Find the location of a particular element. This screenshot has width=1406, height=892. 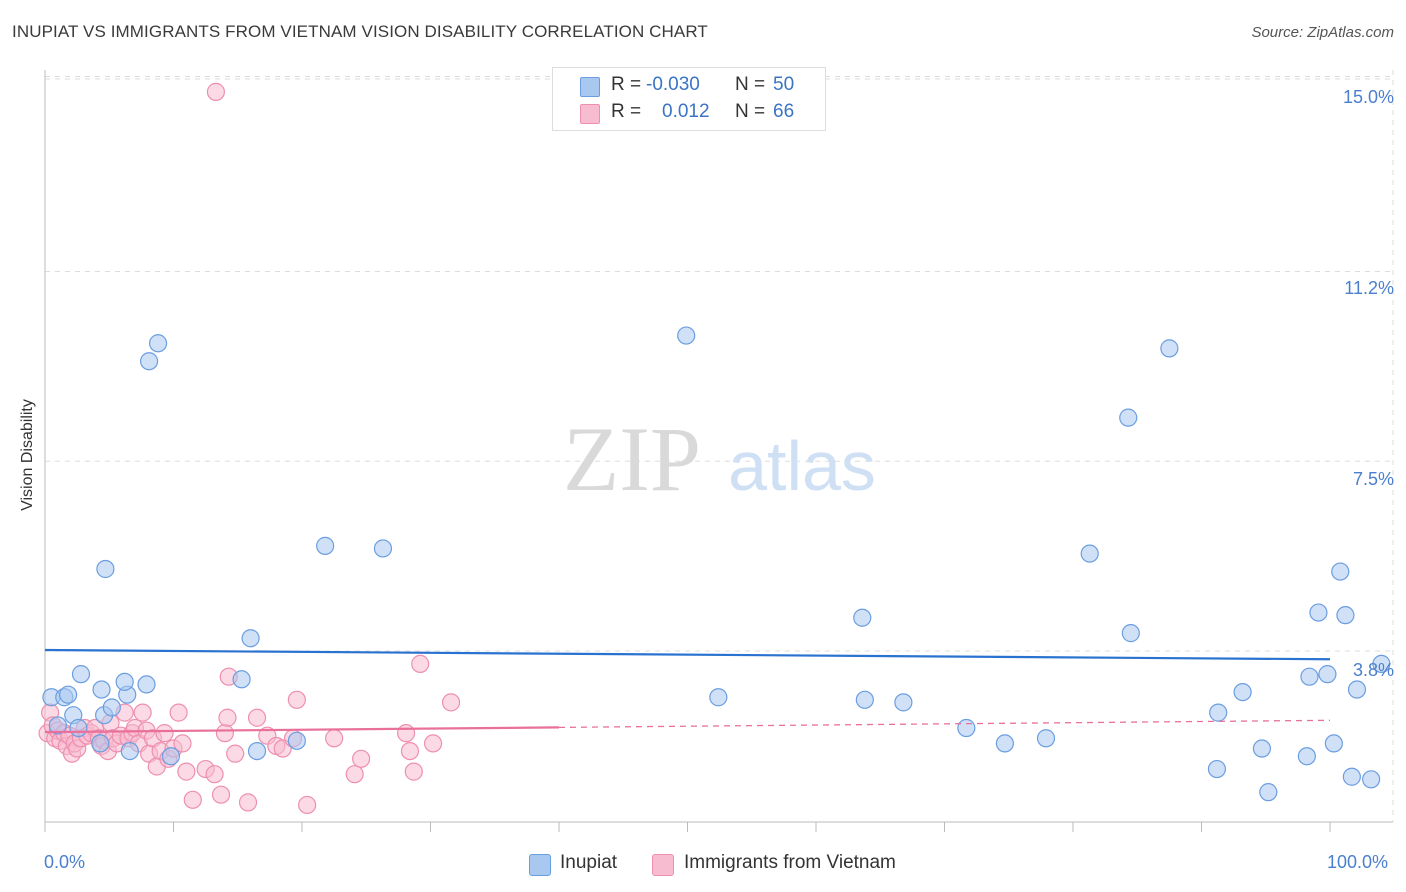

y-tick-3-8: 3.8% is located at coordinates (1373, 670).